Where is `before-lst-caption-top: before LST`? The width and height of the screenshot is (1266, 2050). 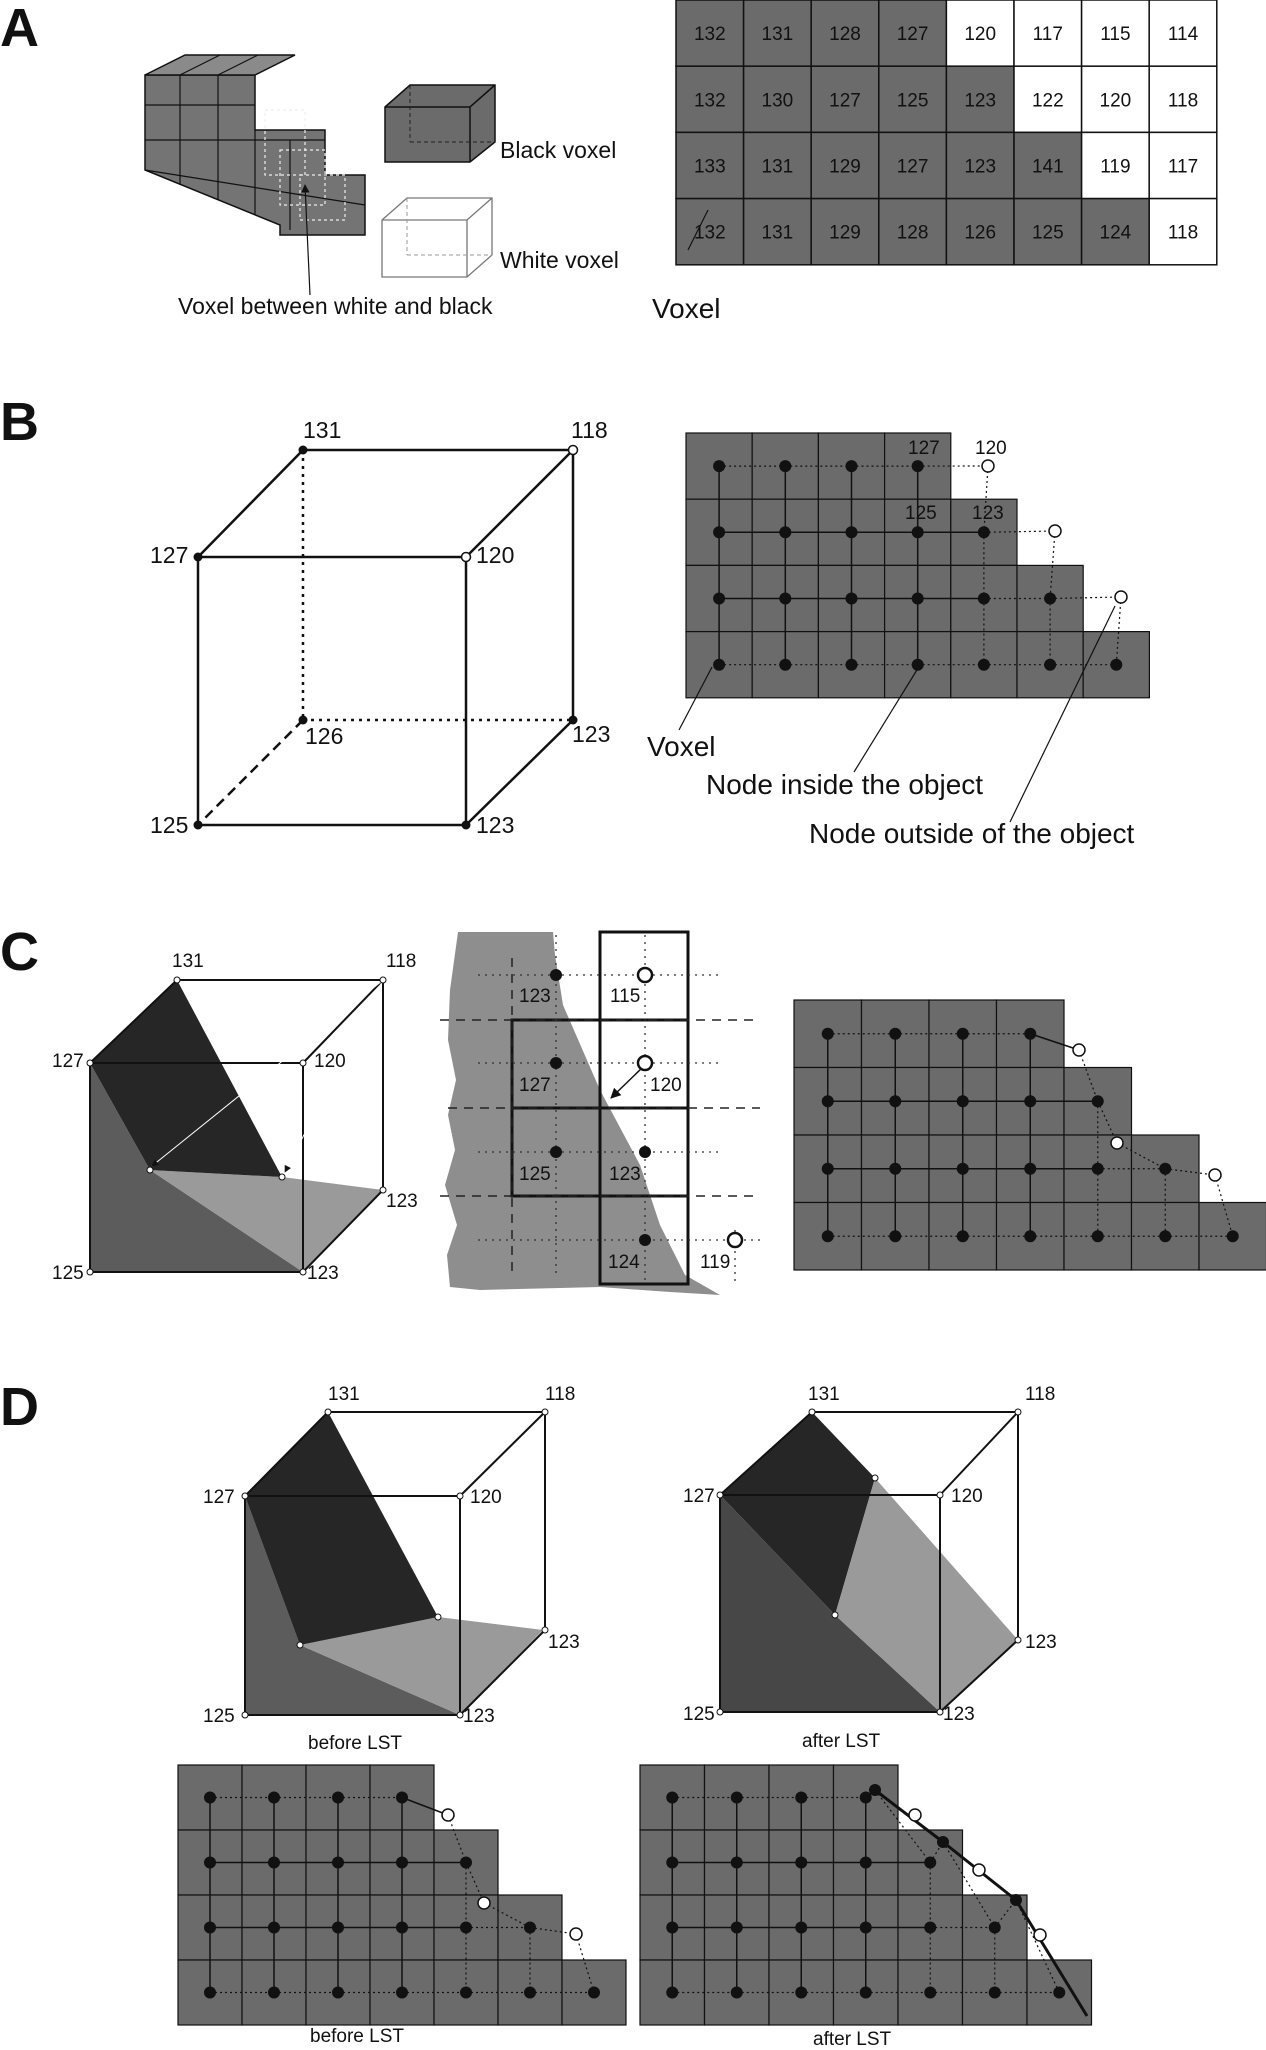
before-lst-caption-top: before LST is located at coordinates (355, 1743).